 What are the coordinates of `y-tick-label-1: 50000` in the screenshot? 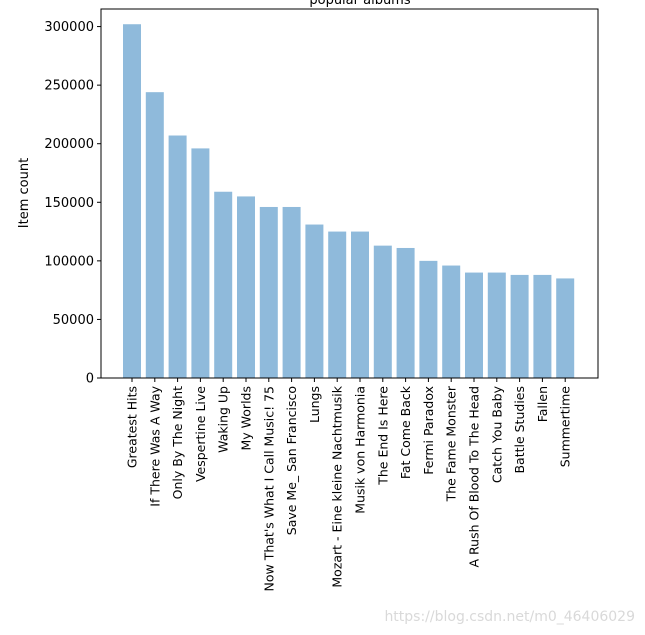 It's located at (73, 320).